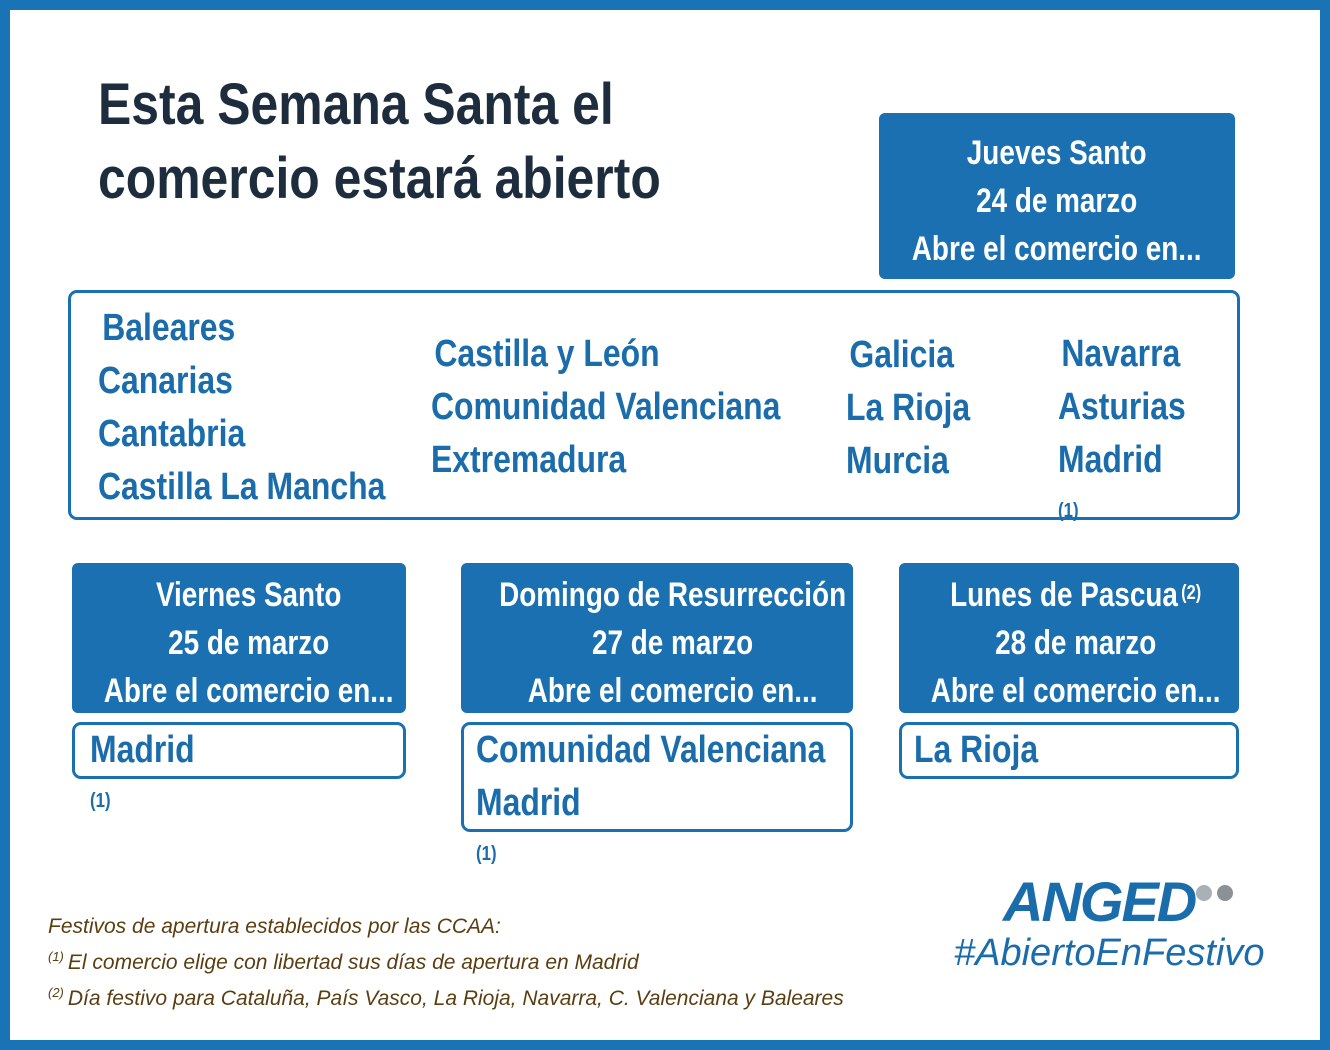 This screenshot has height=1050, width=1330. Describe the element at coordinates (1109, 953) in the screenshot. I see `hashtag: #AbiertoEnFestivo` at that location.